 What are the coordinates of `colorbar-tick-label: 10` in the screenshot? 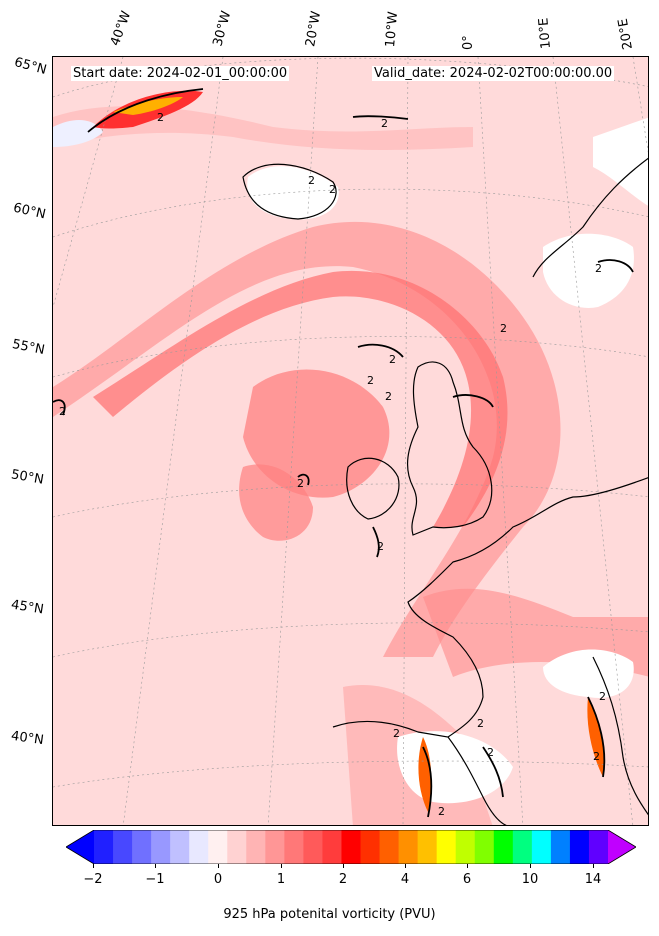 It's located at (530, 879).